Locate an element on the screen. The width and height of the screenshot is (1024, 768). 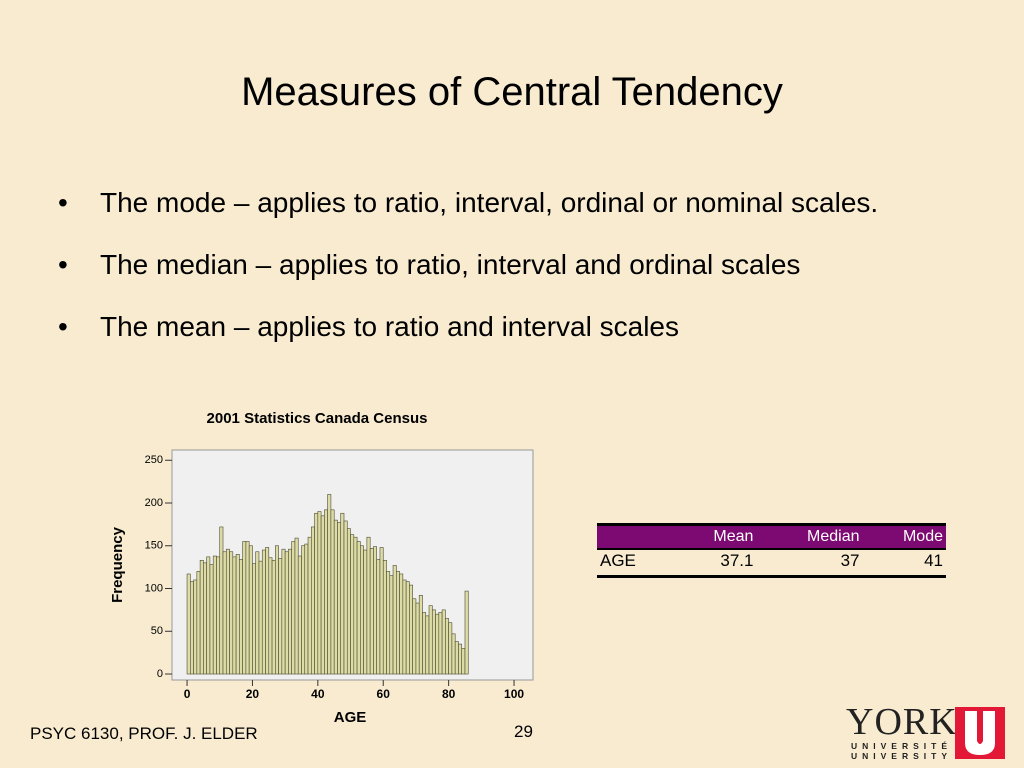
y-tick-label: 0 is located at coordinates (160, 674).